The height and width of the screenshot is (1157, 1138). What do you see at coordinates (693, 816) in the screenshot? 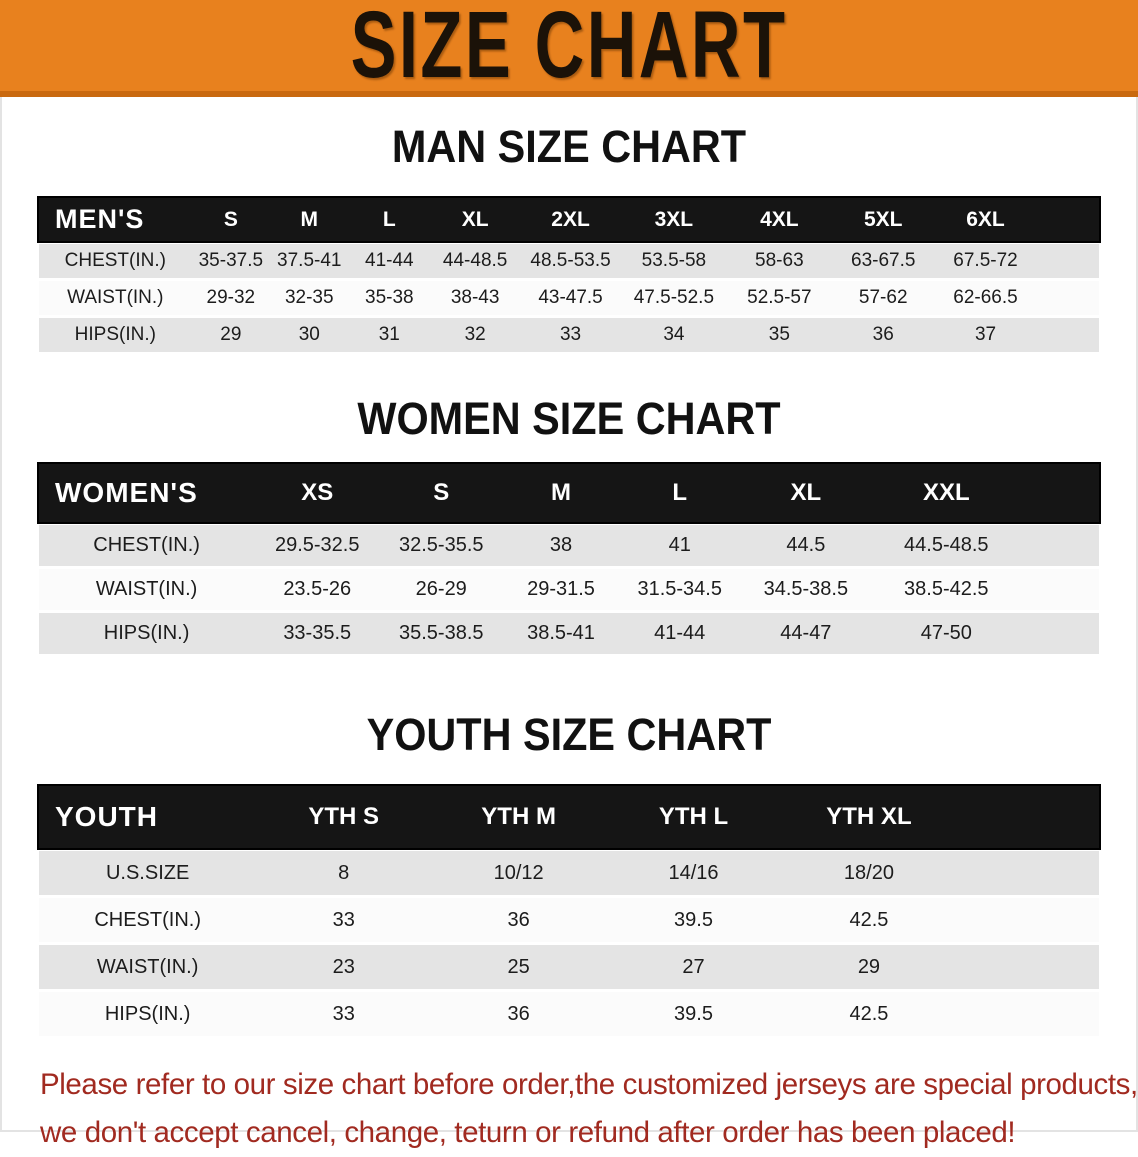
I see `column-header: YTH L` at bounding box center [693, 816].